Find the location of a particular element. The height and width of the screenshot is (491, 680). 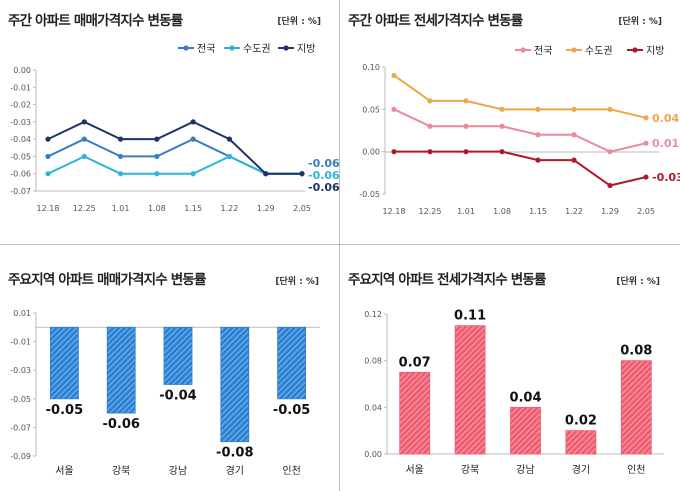

bar-value-label: -0.08 is located at coordinates (234, 453).